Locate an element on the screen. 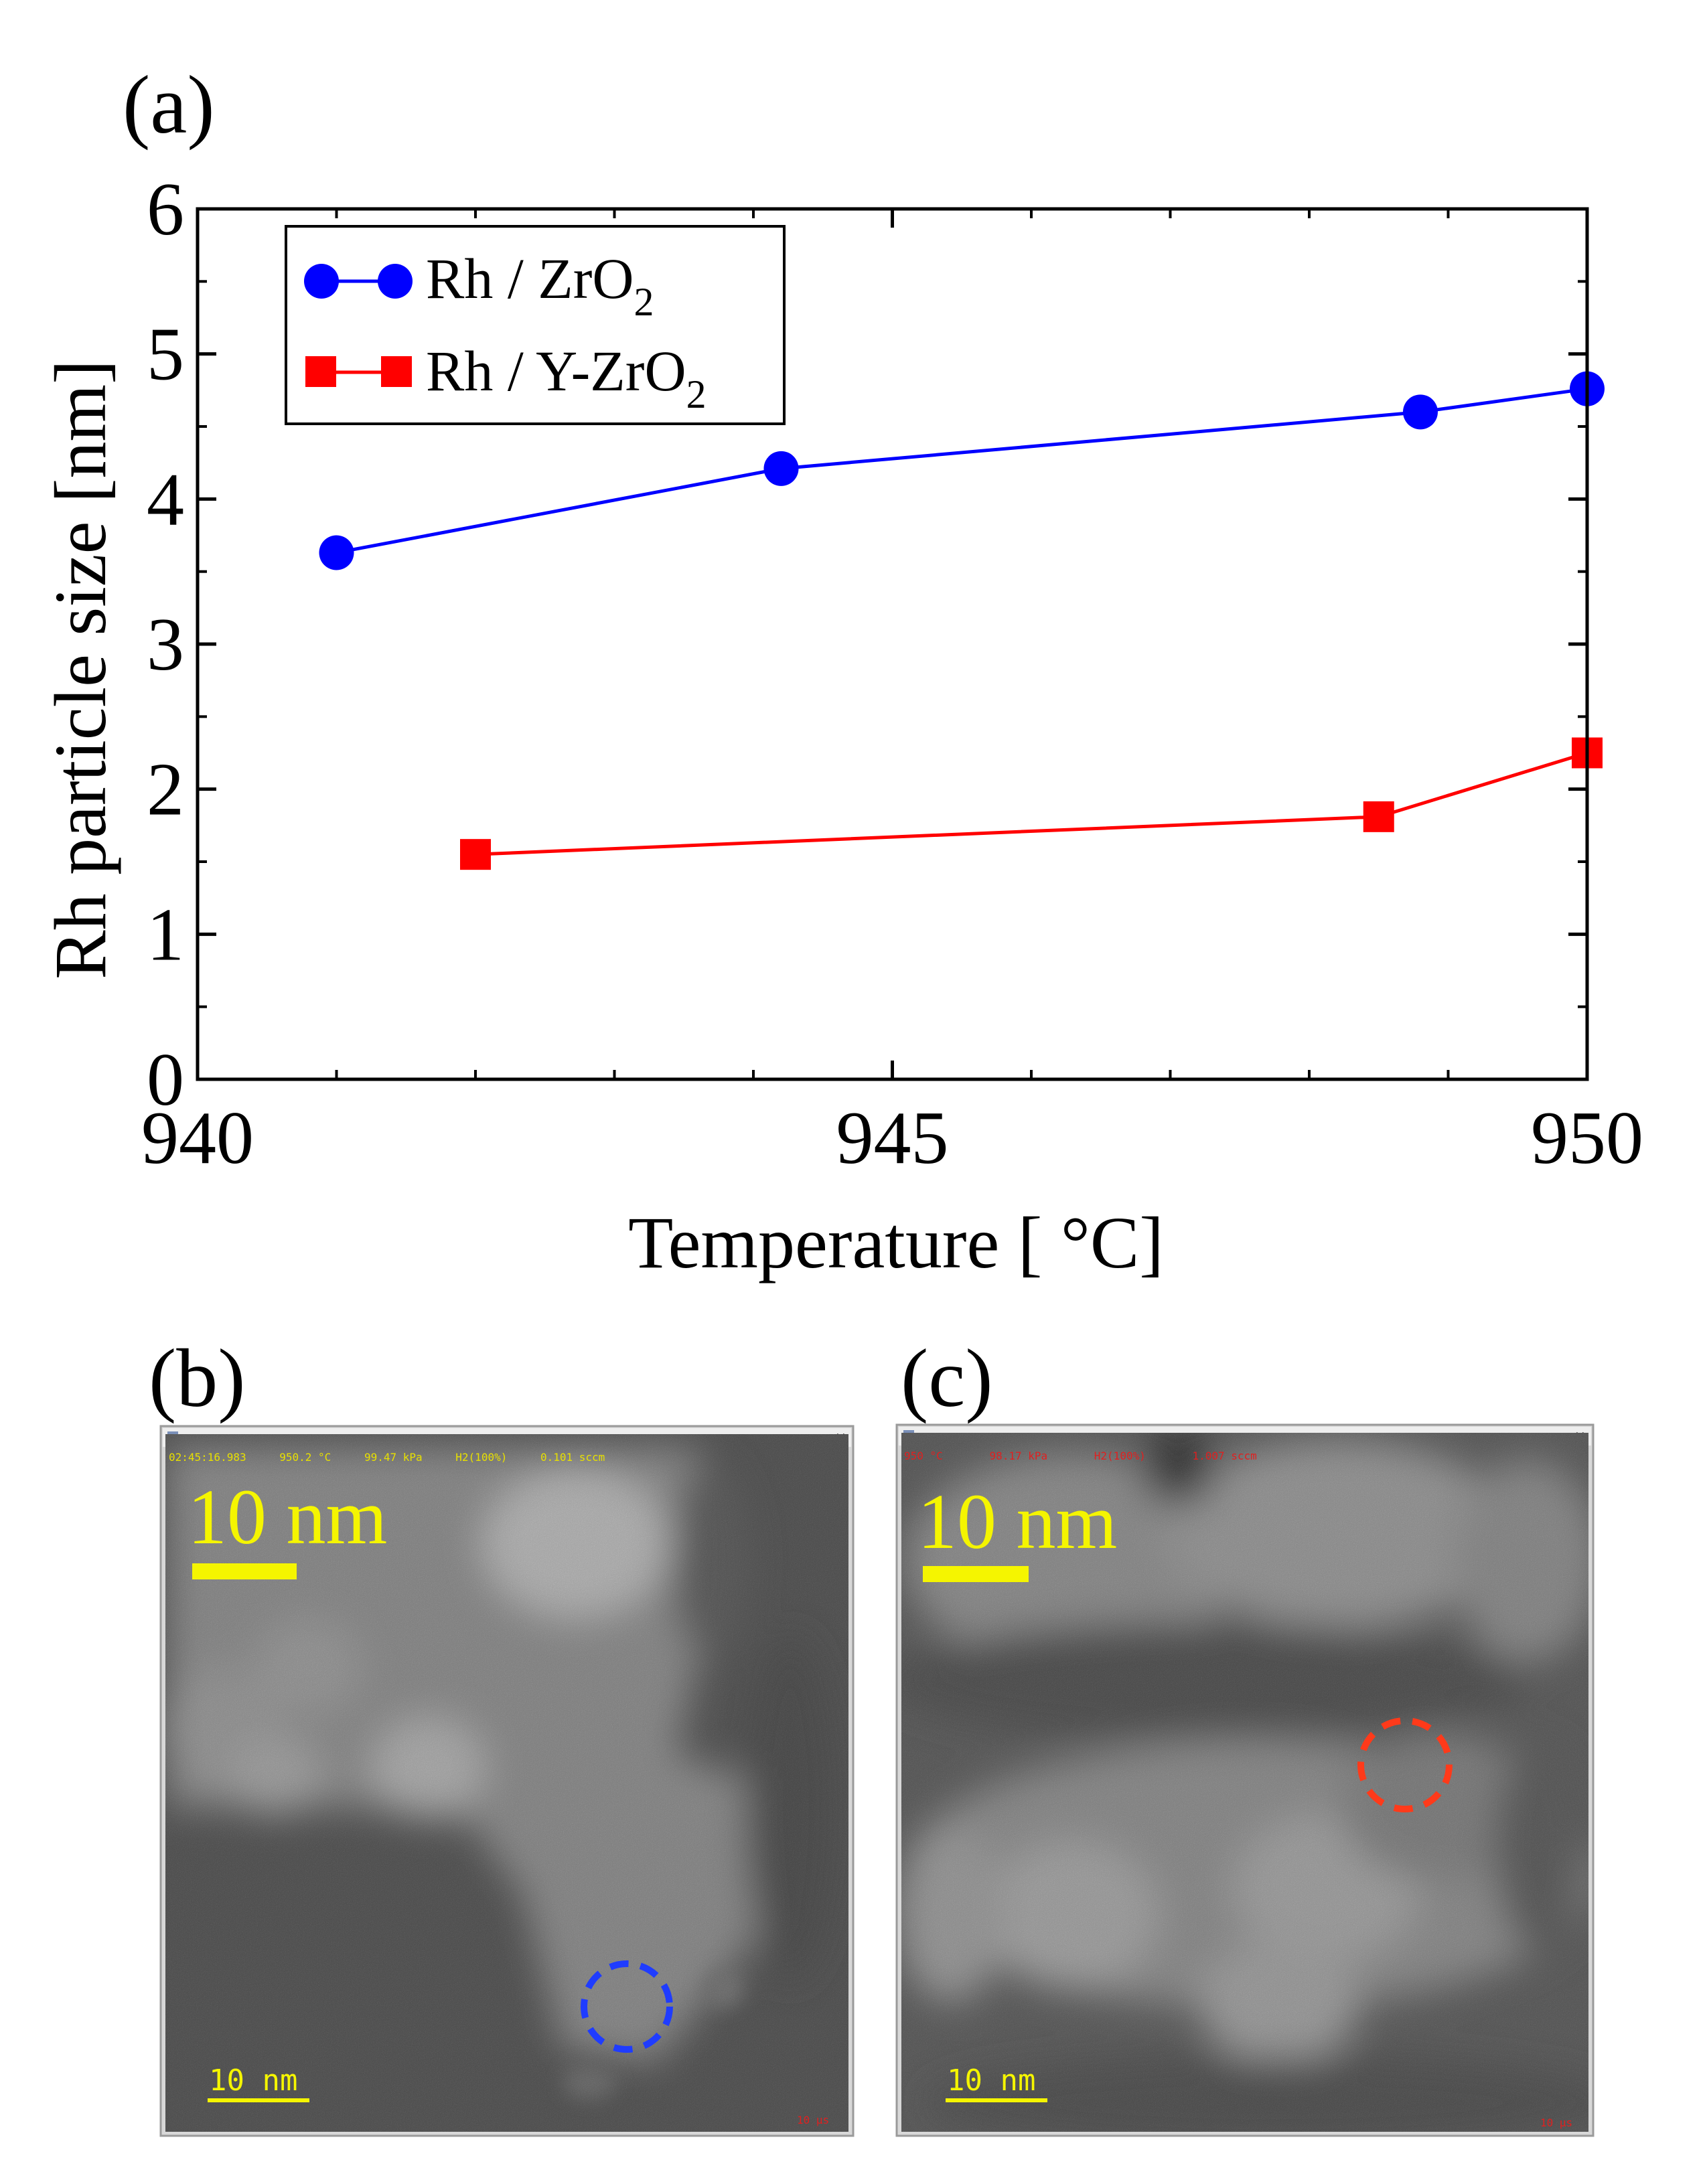 The image size is (1705, 2184). highlight-circle-b is located at coordinates (627, 2007).